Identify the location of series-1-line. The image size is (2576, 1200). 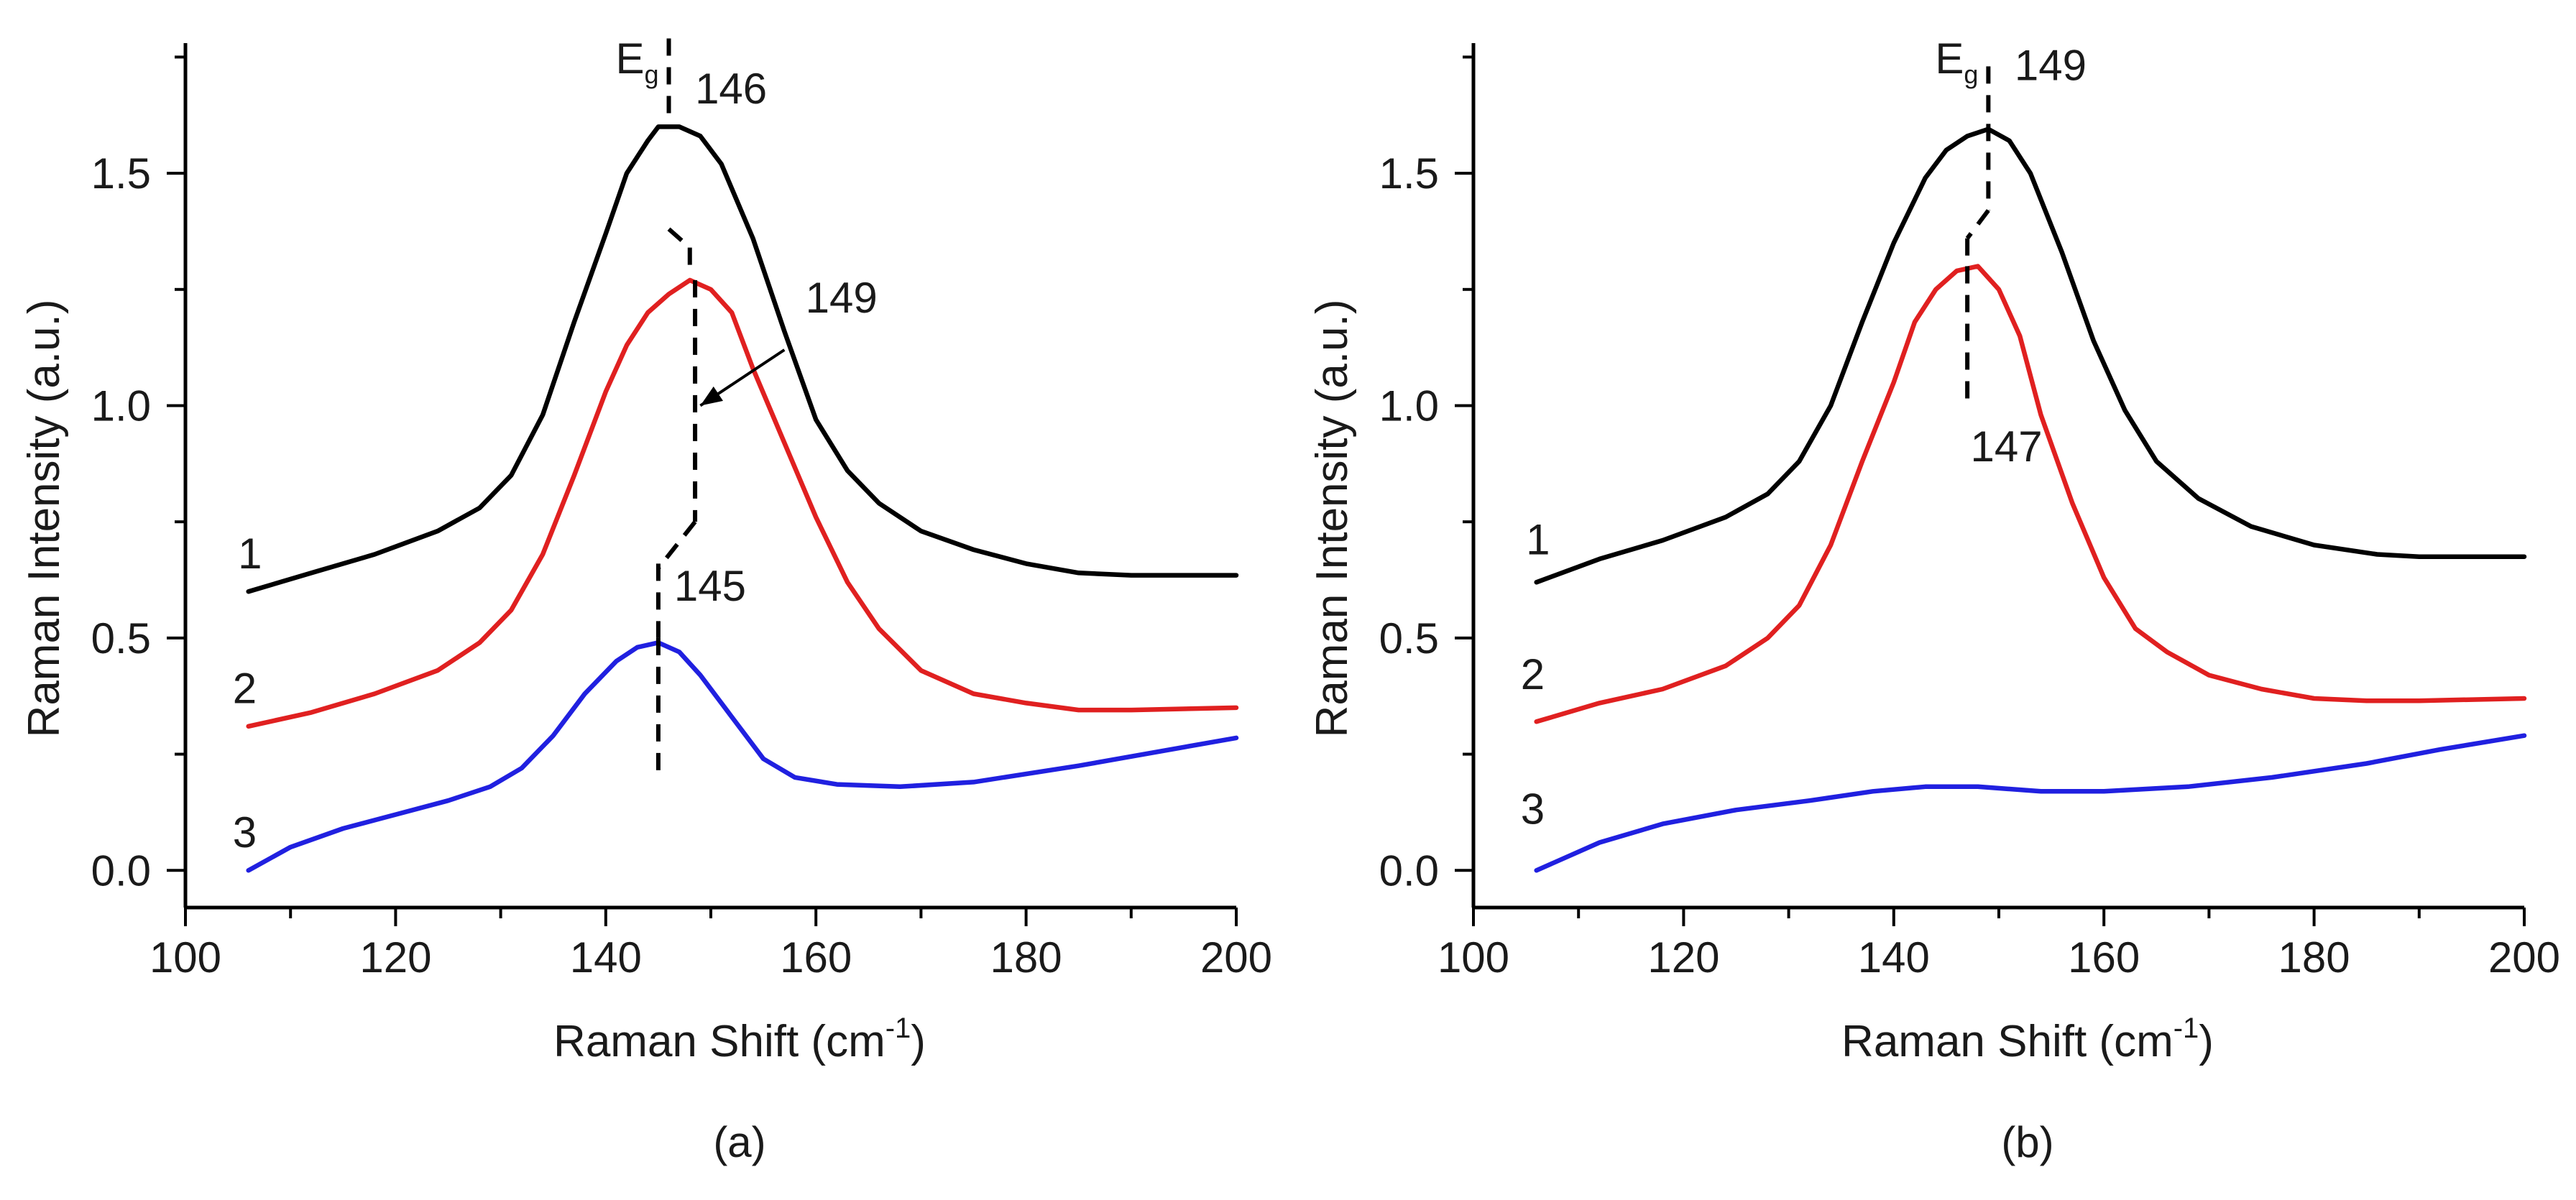
(2030, 355).